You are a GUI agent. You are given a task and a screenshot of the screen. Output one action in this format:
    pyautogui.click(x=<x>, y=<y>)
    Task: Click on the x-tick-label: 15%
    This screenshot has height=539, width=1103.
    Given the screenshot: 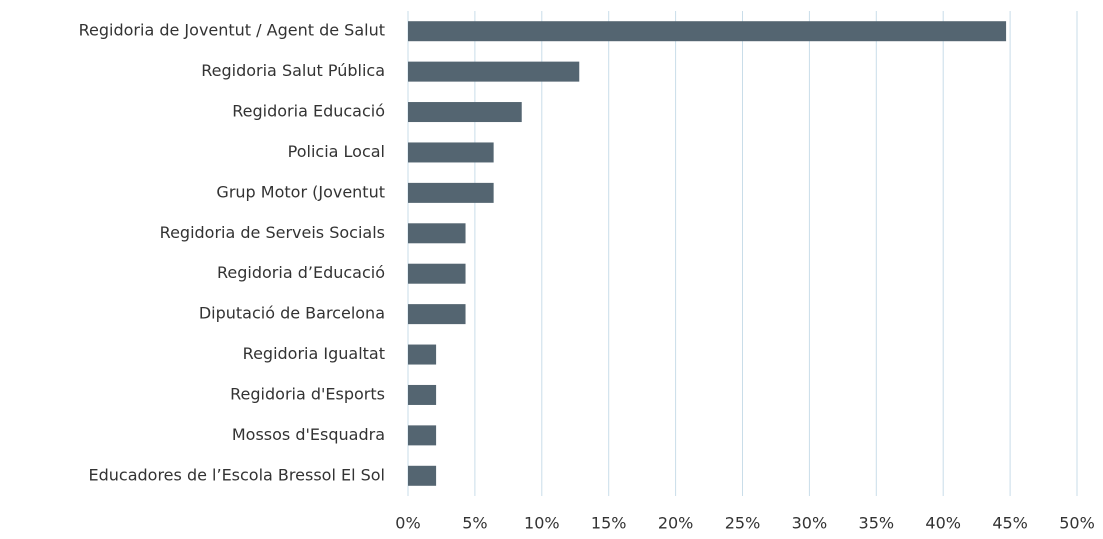 What is the action you would take?
    pyautogui.click(x=609, y=523)
    